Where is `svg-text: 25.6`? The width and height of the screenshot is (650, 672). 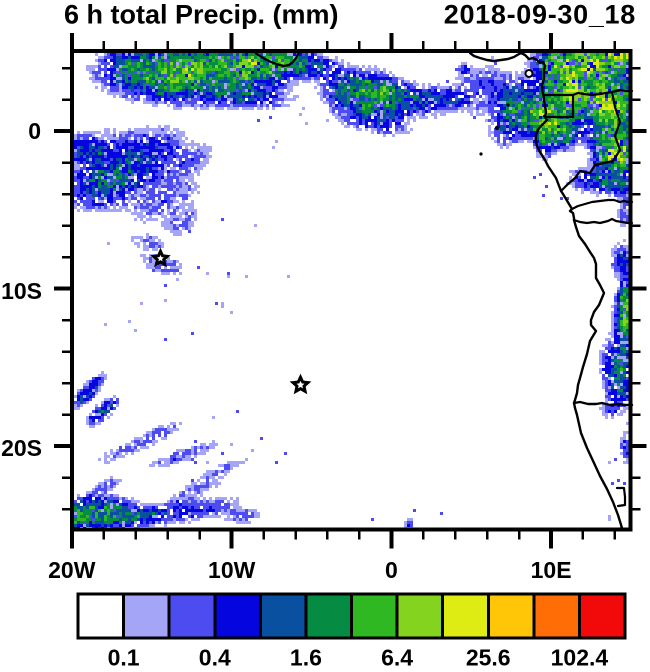 svg-text: 25.6 is located at coordinates (488, 656).